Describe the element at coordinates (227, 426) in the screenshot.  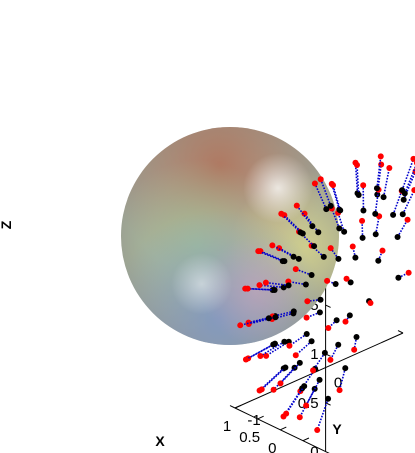
I see `x-tick-label: 1` at that location.